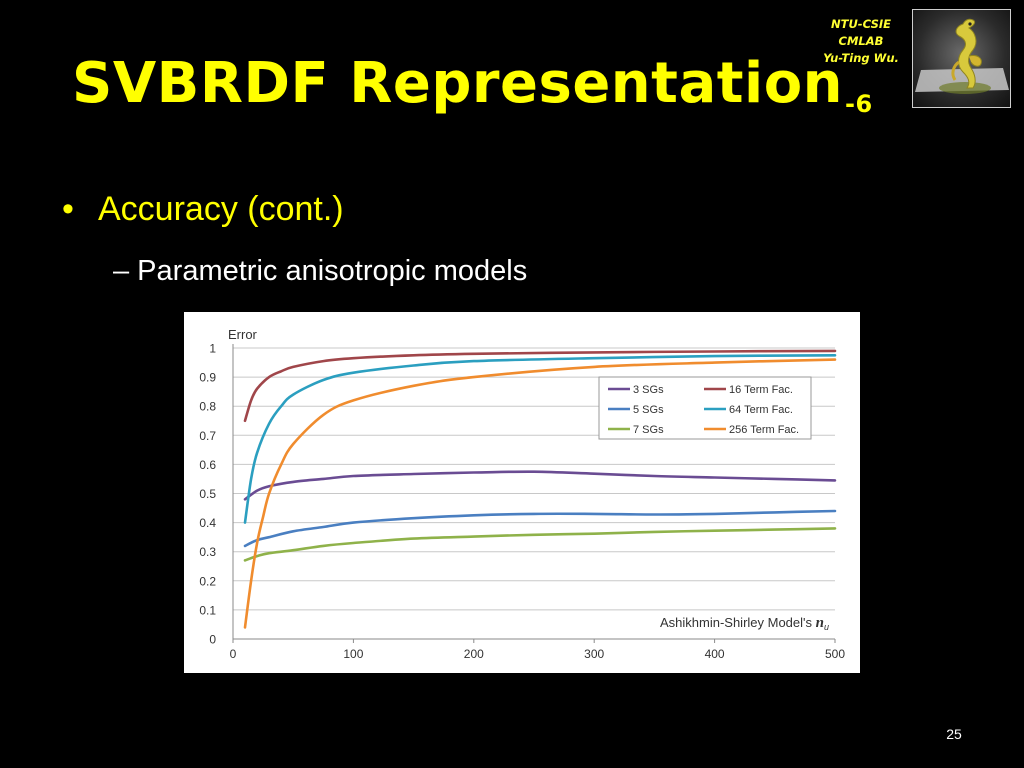  I want to click on y-tick-label: 0.7, so click(207, 436).